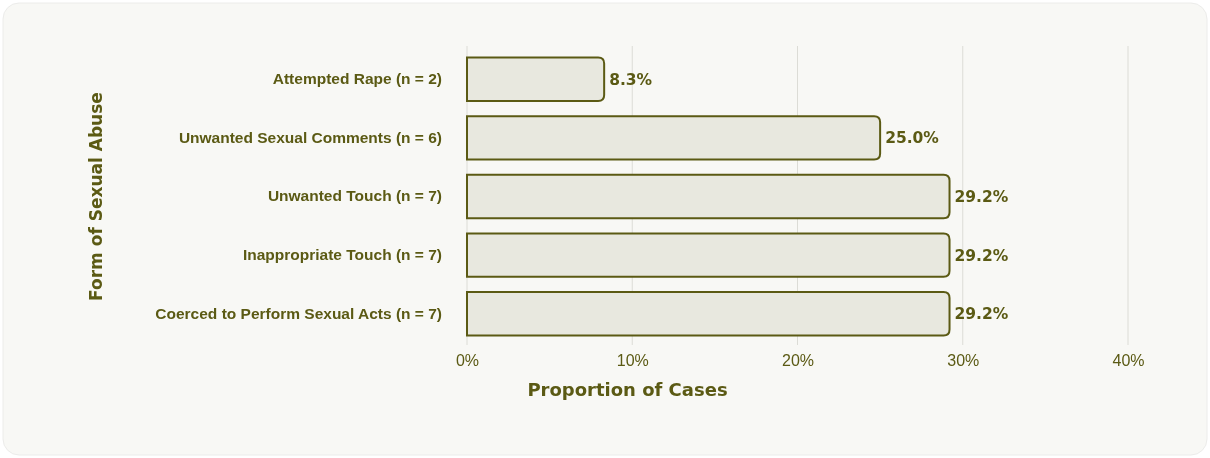 This screenshot has width=1210, height=458. What do you see at coordinates (467, 361) in the screenshot?
I see `x-tick-label: 0%` at bounding box center [467, 361].